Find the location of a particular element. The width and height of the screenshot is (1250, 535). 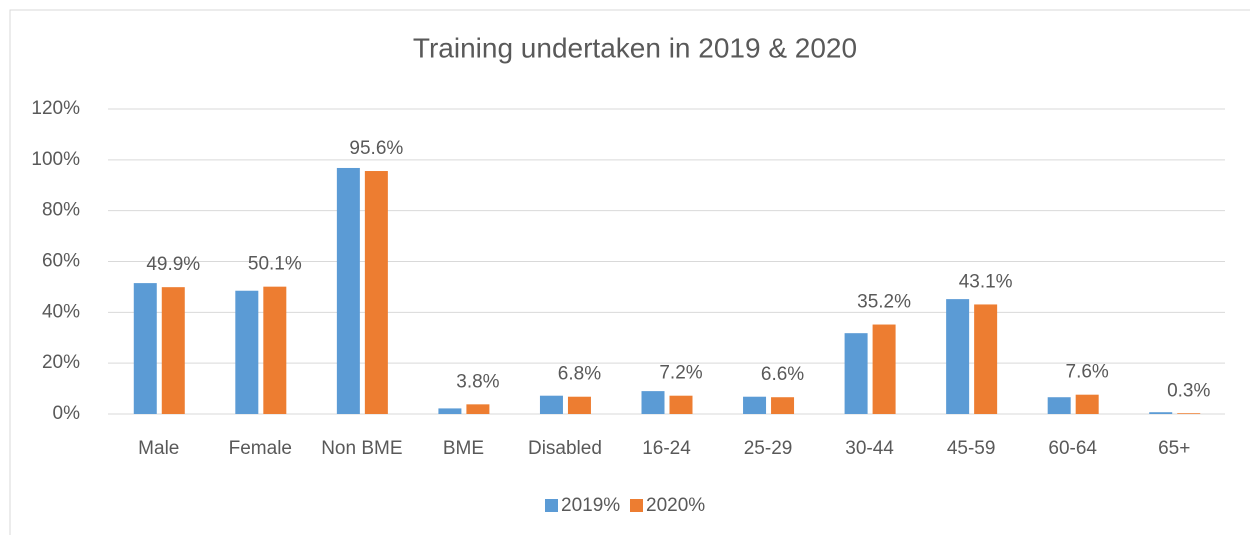

data-label: 35.2% is located at coordinates (884, 302).